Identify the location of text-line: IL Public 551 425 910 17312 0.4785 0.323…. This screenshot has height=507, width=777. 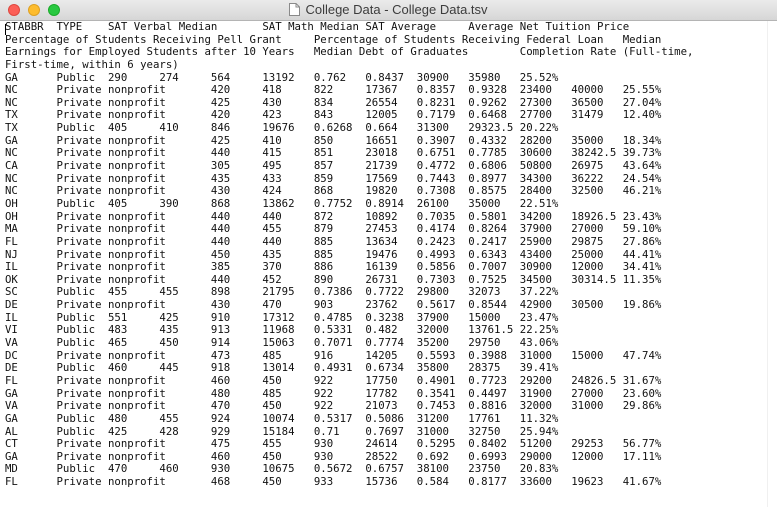
(282, 317).